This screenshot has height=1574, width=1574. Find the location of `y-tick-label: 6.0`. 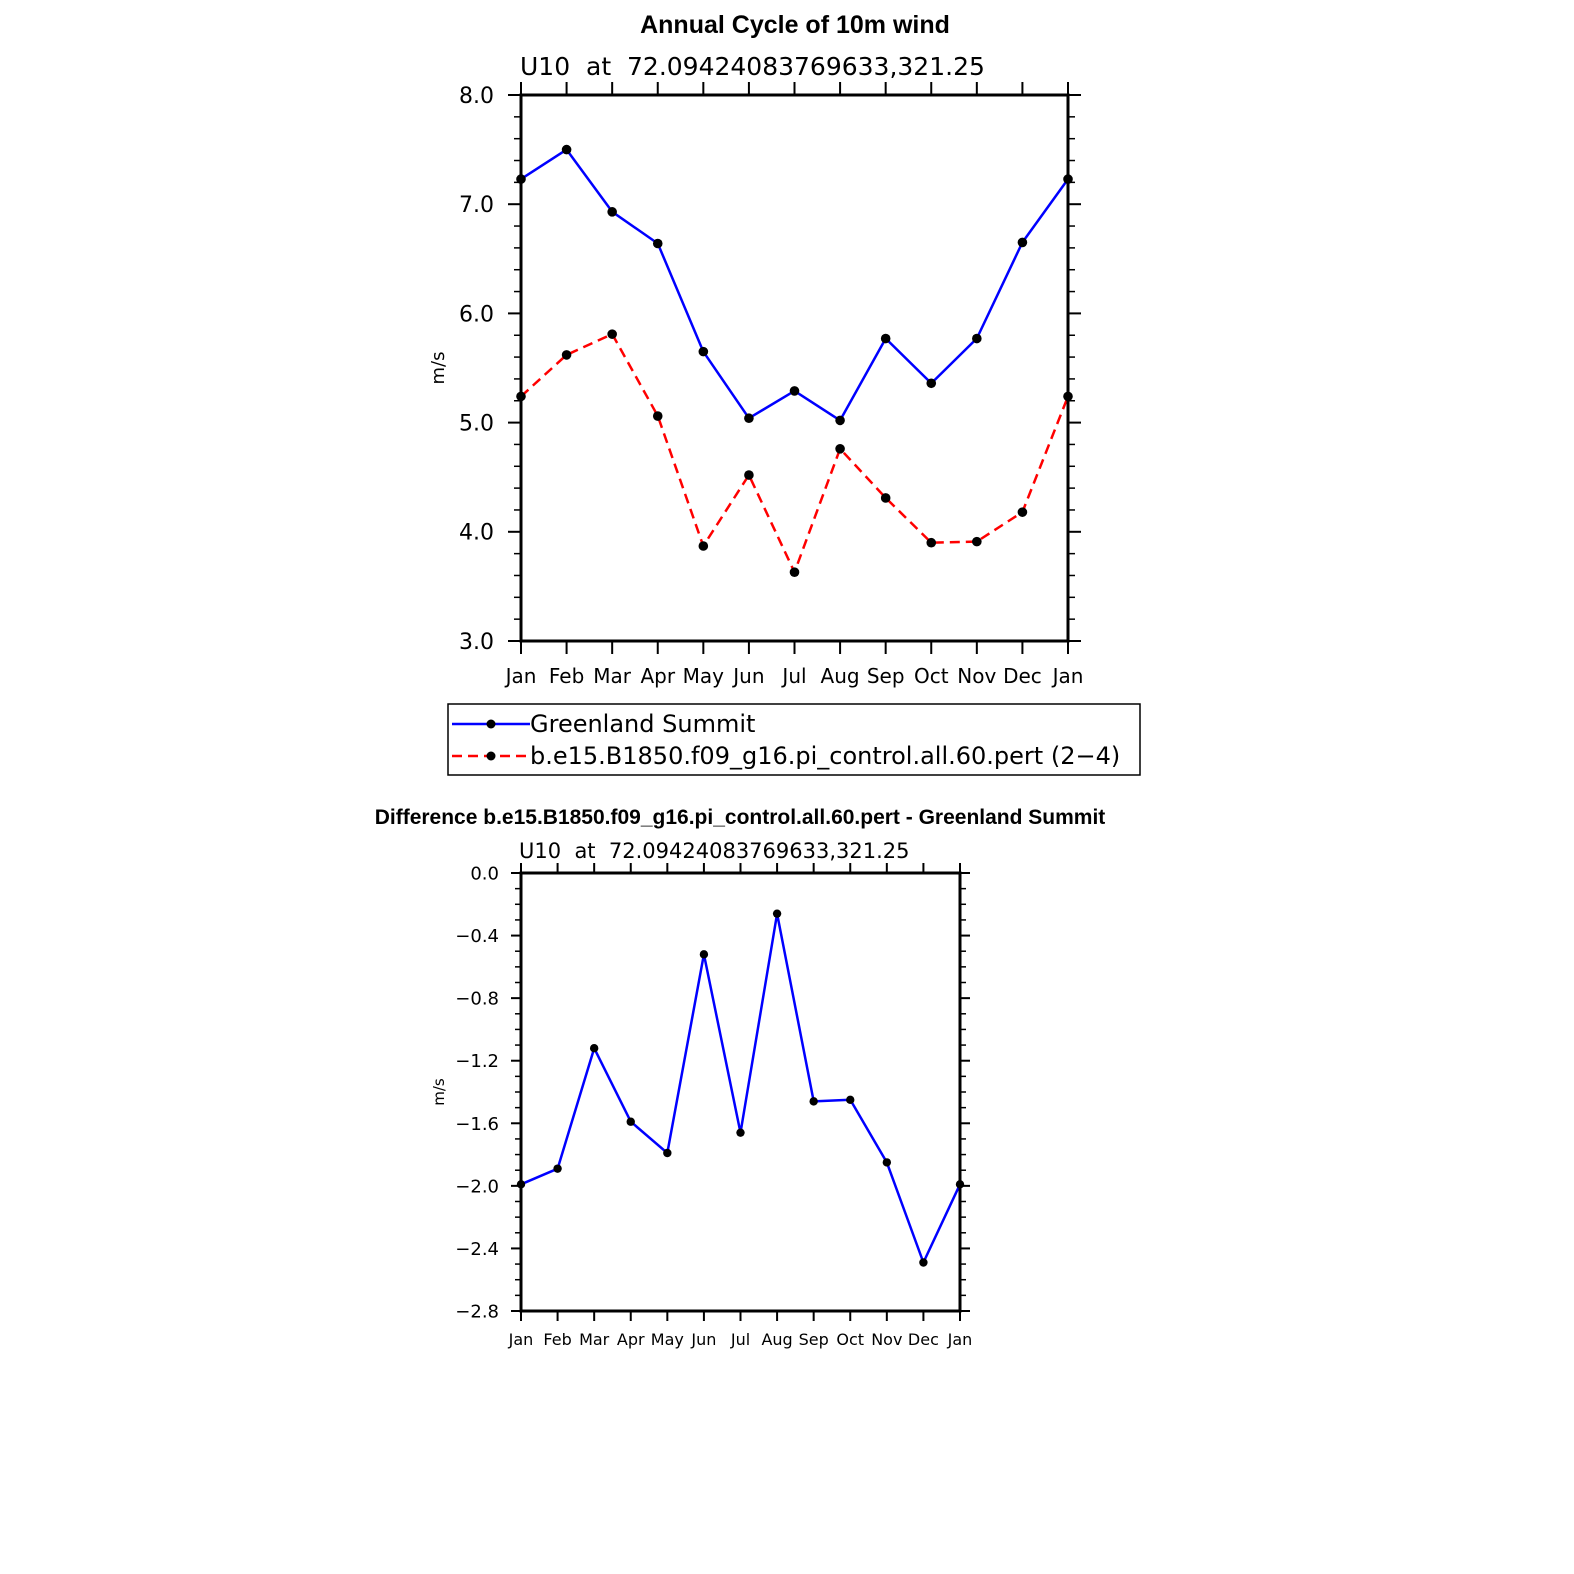

y-tick-label: 6.0 is located at coordinates (476, 314).